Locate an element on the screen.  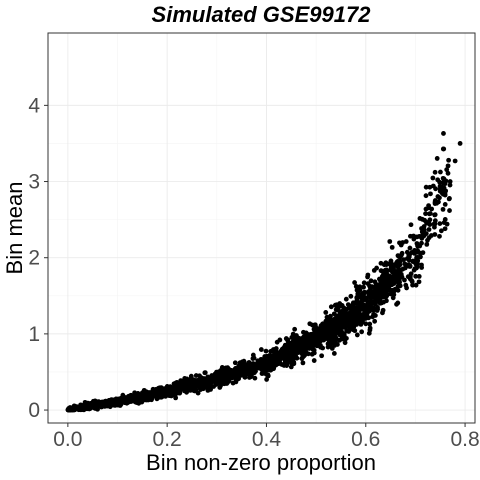
x-tick-label: 0.6 is located at coordinates (365, 439).